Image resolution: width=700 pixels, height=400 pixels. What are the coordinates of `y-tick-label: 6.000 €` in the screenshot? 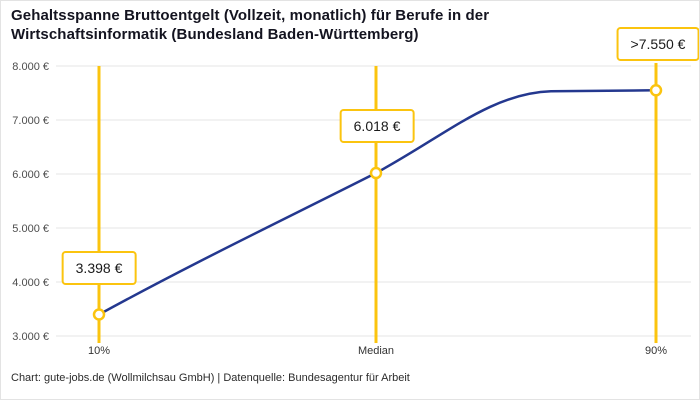 It's located at (30, 175).